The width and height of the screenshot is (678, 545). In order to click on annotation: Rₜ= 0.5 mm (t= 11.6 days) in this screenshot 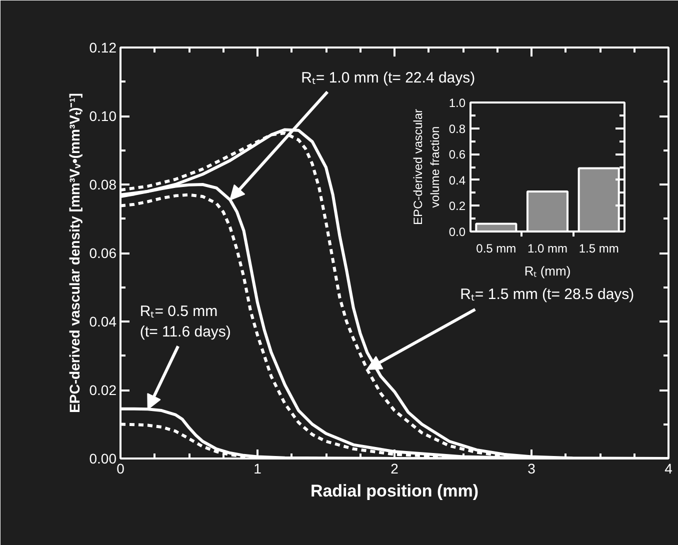, I will do `click(185, 322)`.